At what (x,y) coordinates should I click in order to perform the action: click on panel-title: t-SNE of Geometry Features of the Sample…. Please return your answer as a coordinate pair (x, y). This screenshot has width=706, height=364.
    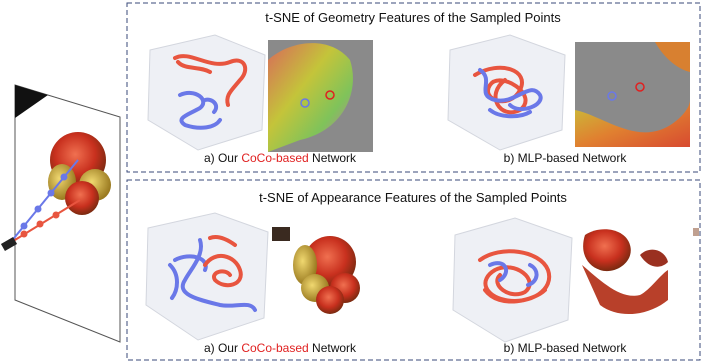
    Looking at the image, I should click on (413, 17).